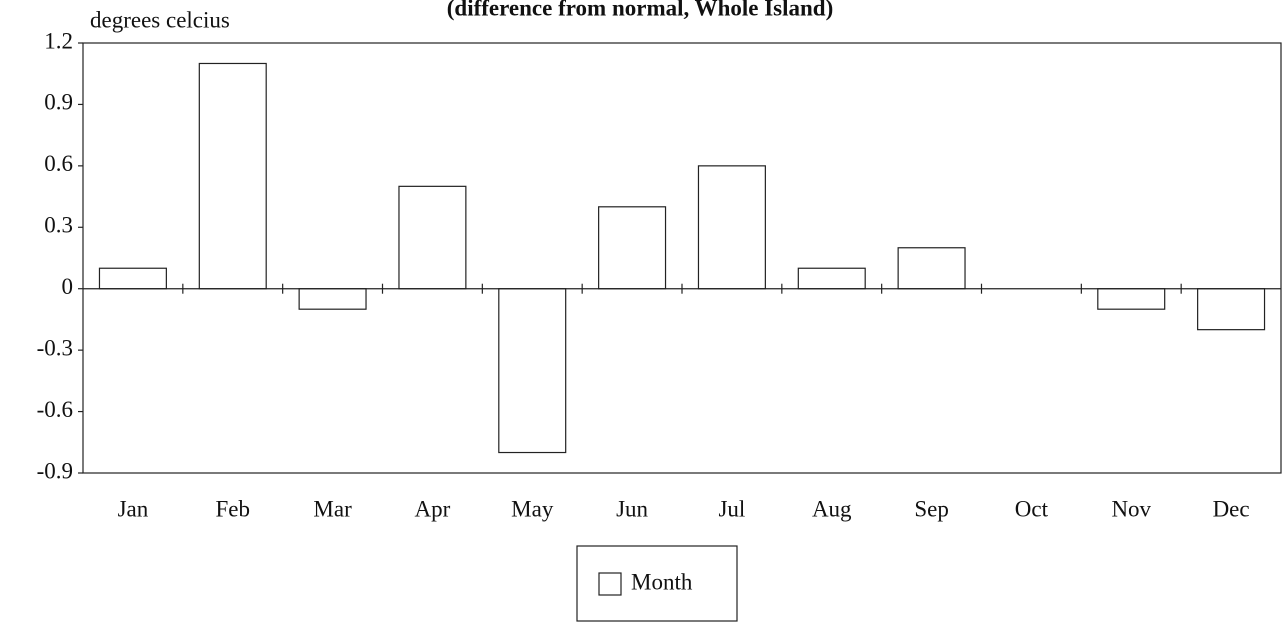  What do you see at coordinates (1131, 508) in the screenshot?
I see `x-tick-label: Nov` at bounding box center [1131, 508].